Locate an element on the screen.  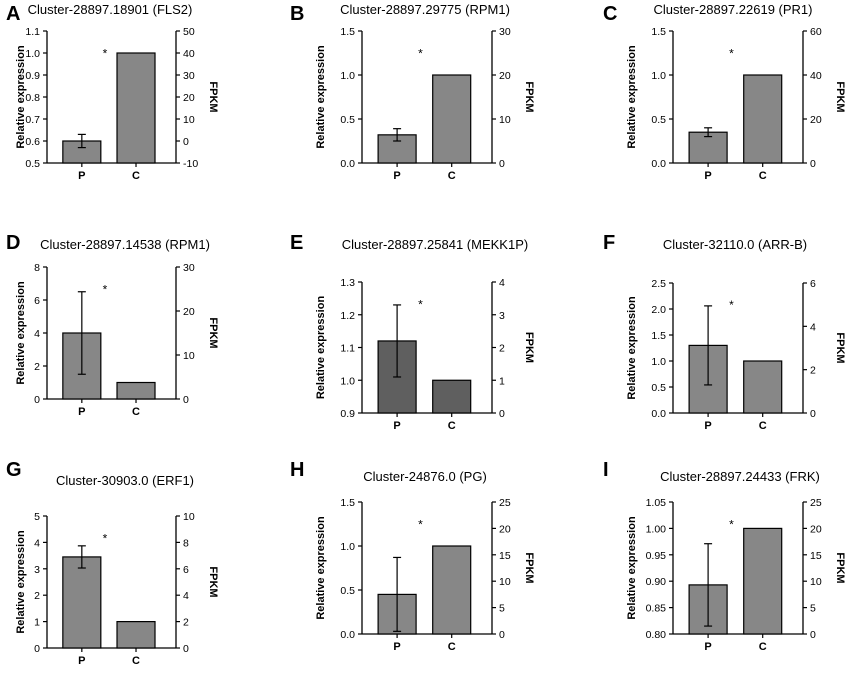
y2-tick-label: 3 is located at coordinates (502, 316).